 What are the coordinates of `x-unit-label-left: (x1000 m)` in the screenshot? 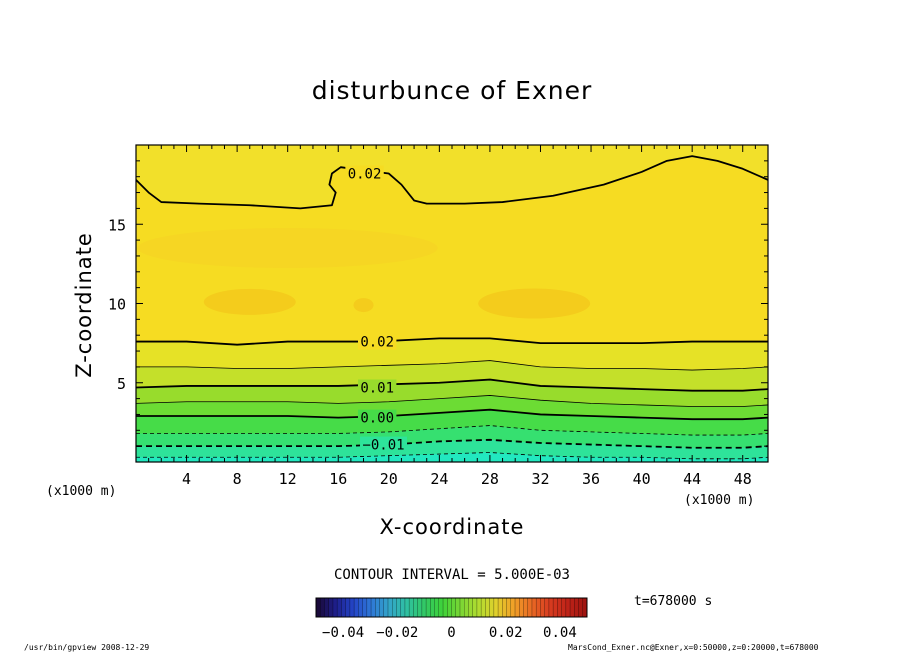 It's located at (81, 491).